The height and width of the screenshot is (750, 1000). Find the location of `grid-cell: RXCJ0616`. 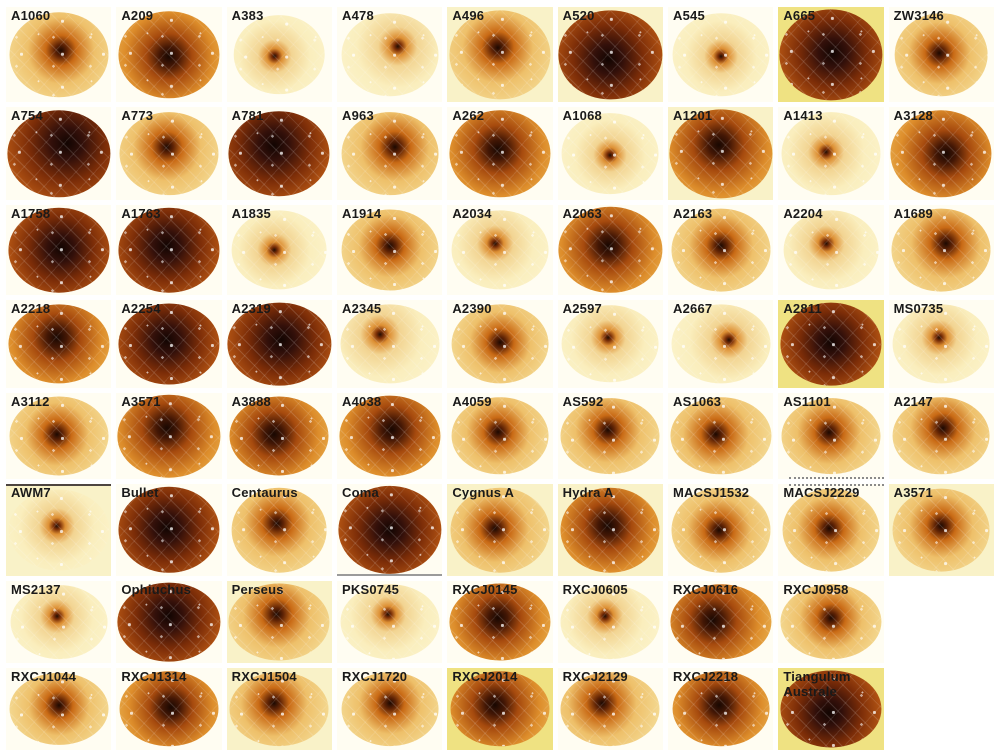

grid-cell: RXCJ0616 is located at coordinates (721, 622).